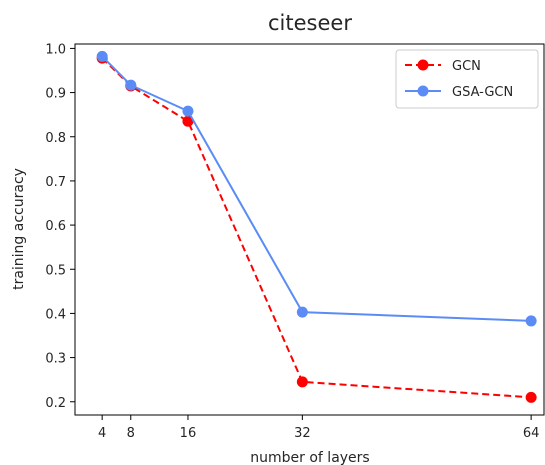 This screenshot has width=545, height=465. I want to click on y-tick-label: 0.9, so click(55, 94).